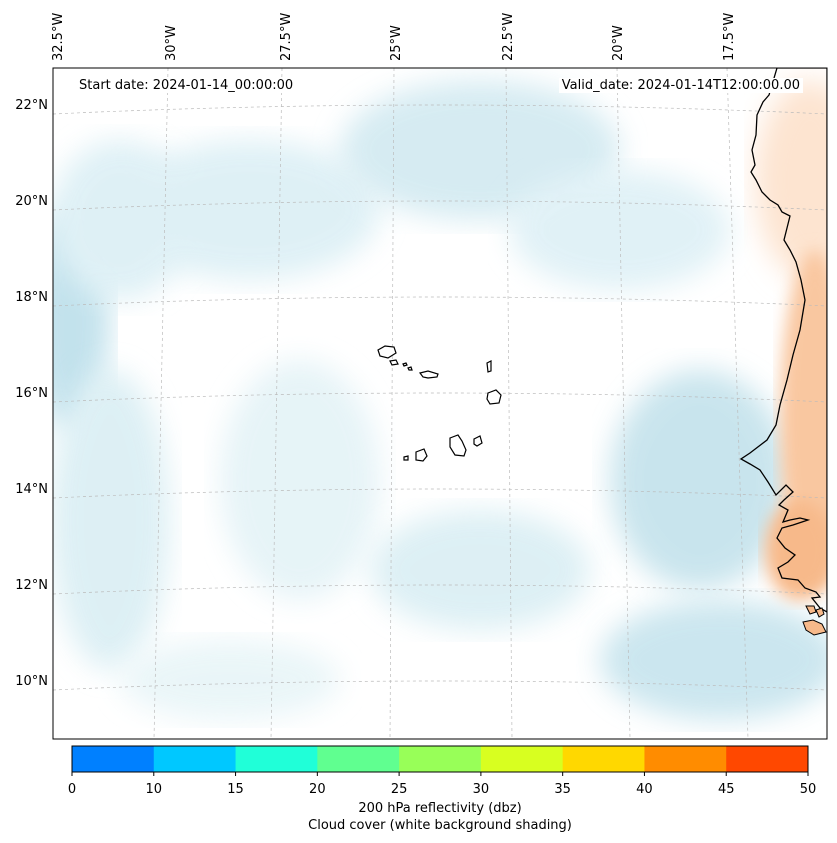 The image size is (837, 843). Describe the element at coordinates (235, 789) in the screenshot. I see `colorbar-tick-label: 15` at that location.